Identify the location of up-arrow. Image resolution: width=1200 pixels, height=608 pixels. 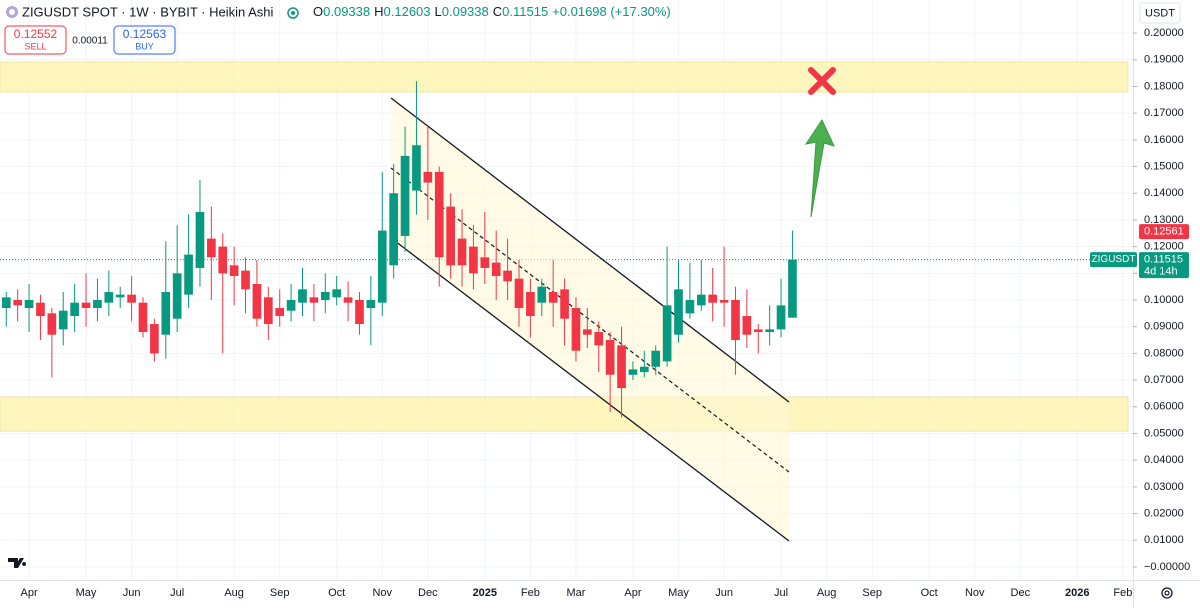
(819, 168).